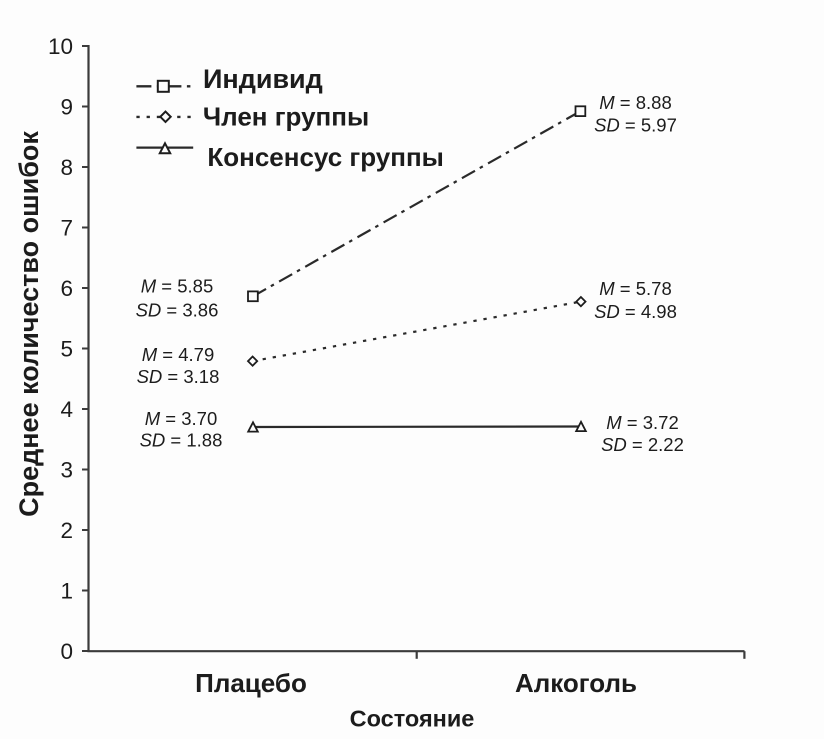 This screenshot has height=739, width=824. What do you see at coordinates (66, 470) in the screenshot?
I see `svg-text: 3` at bounding box center [66, 470].